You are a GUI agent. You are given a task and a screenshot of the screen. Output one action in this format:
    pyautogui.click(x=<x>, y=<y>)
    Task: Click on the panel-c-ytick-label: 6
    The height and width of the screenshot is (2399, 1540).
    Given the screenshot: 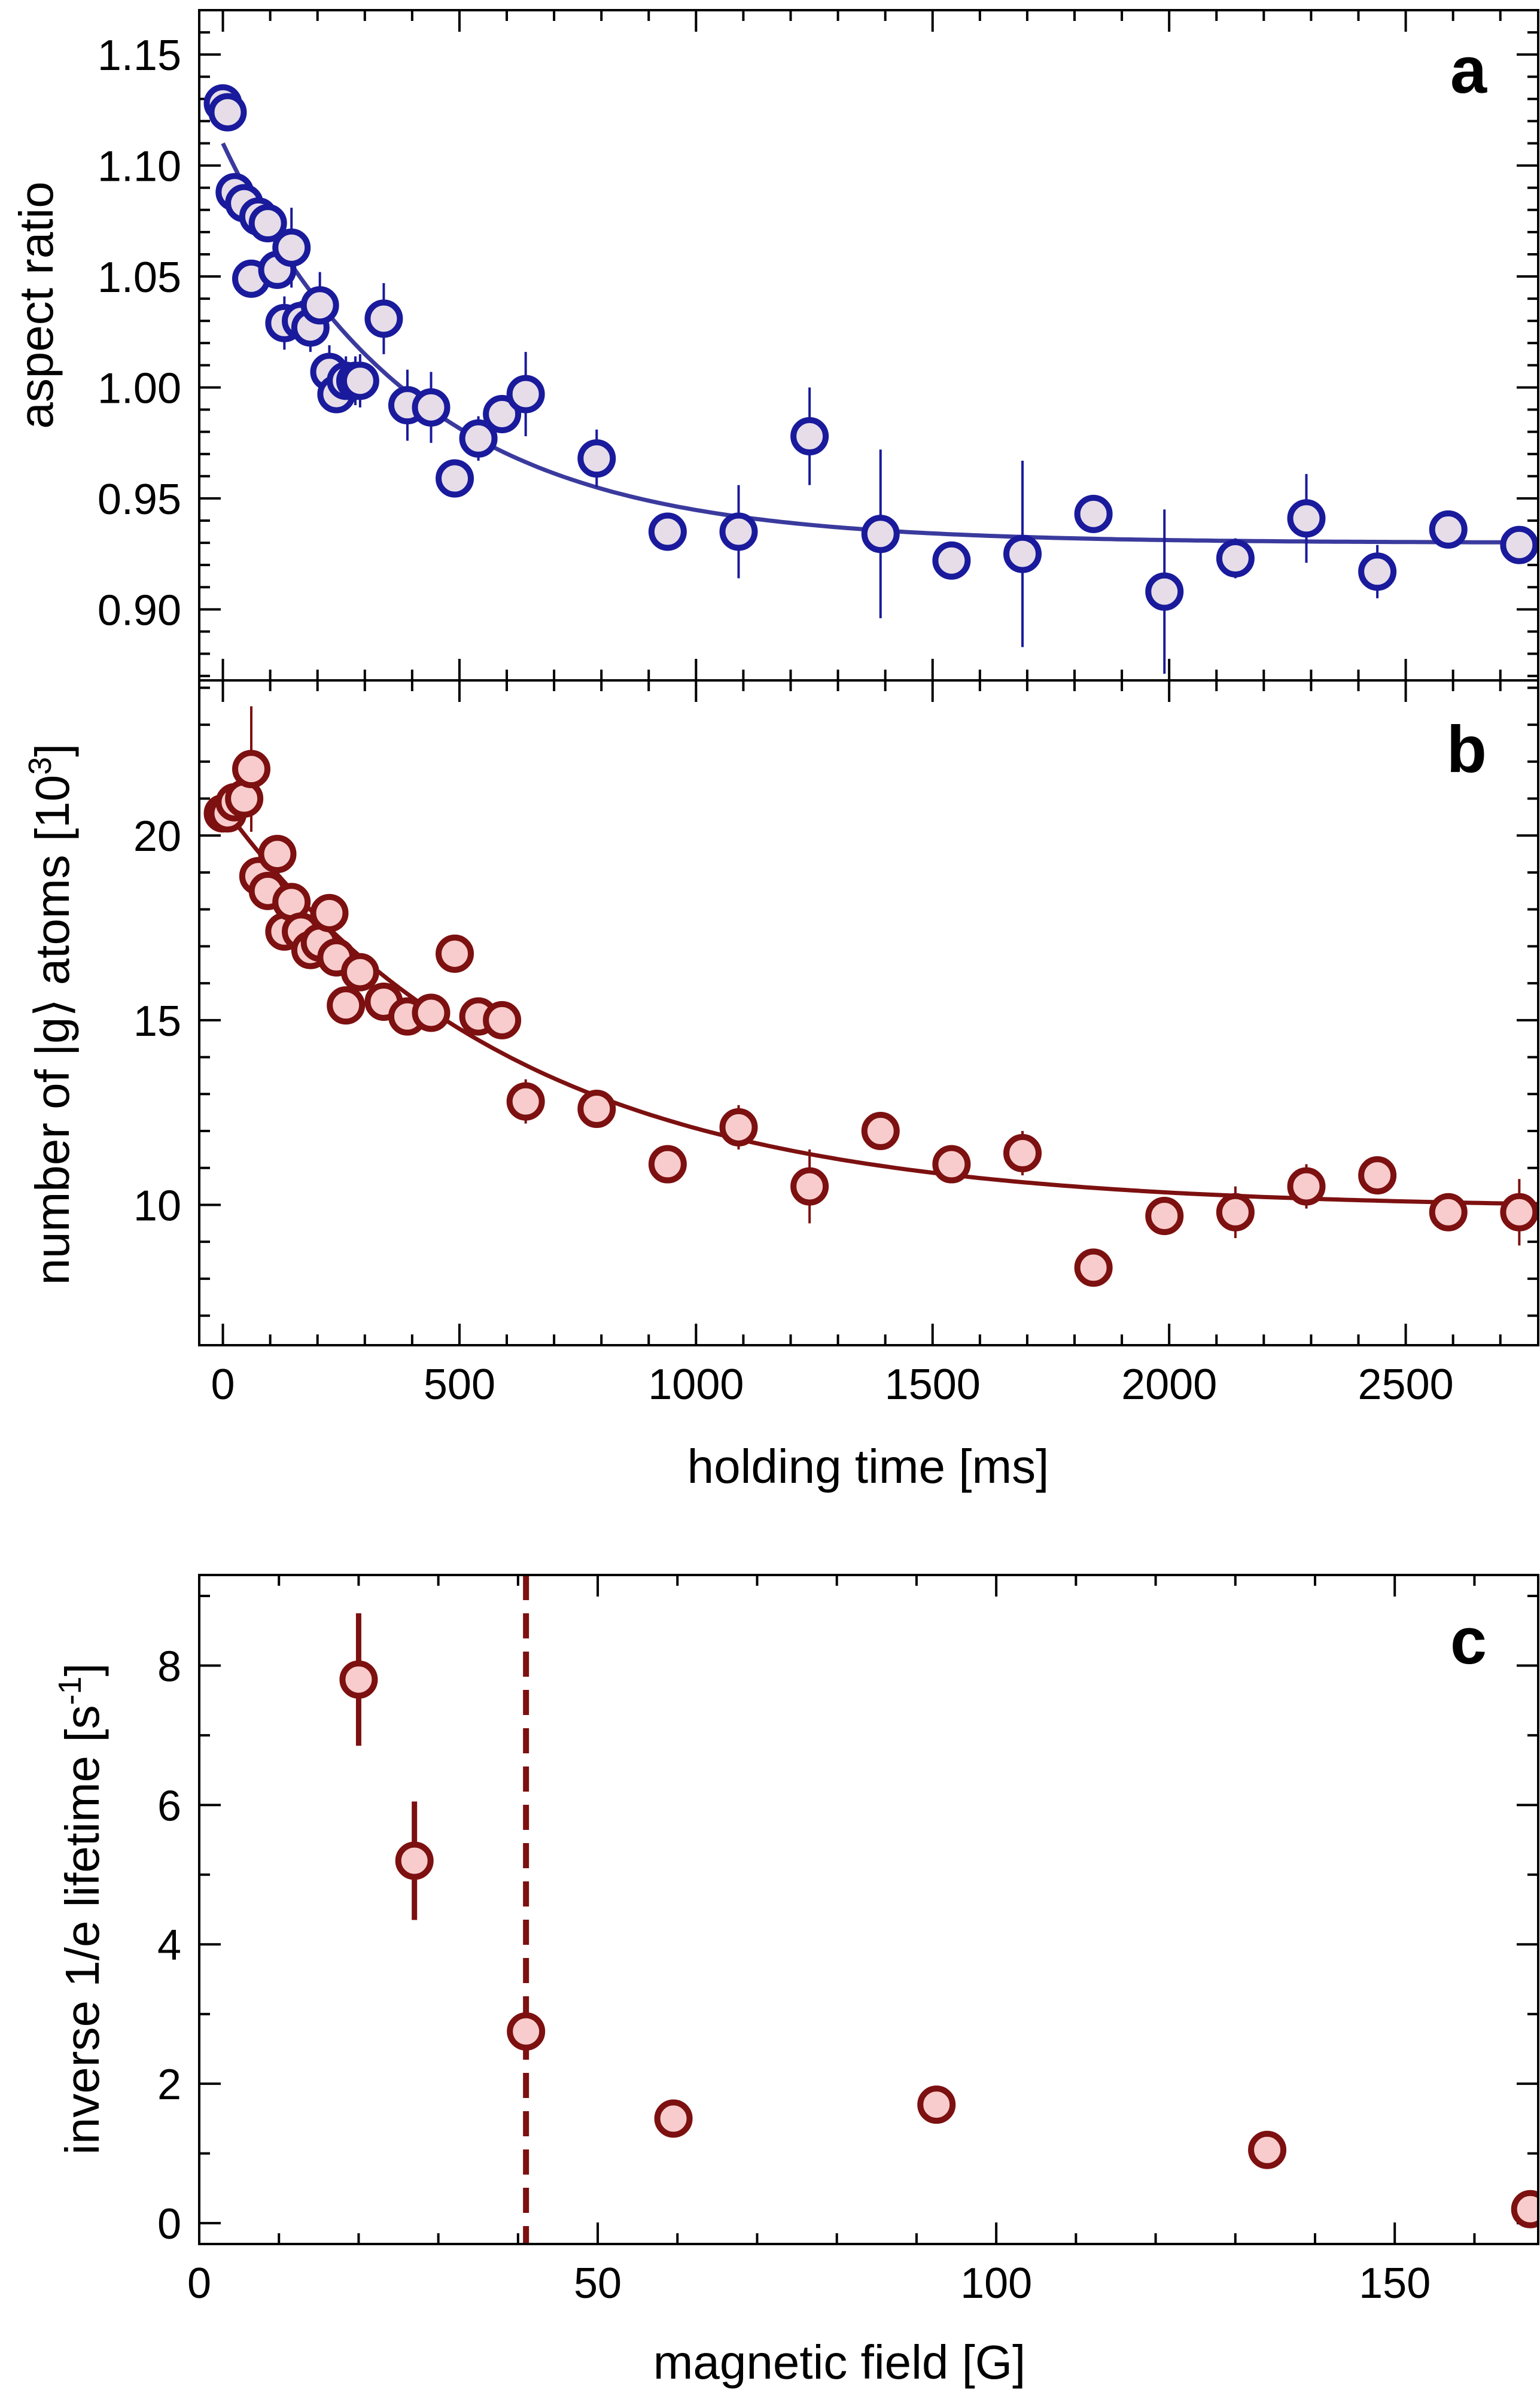 What is the action you would take?
    pyautogui.click(x=169, y=1806)
    